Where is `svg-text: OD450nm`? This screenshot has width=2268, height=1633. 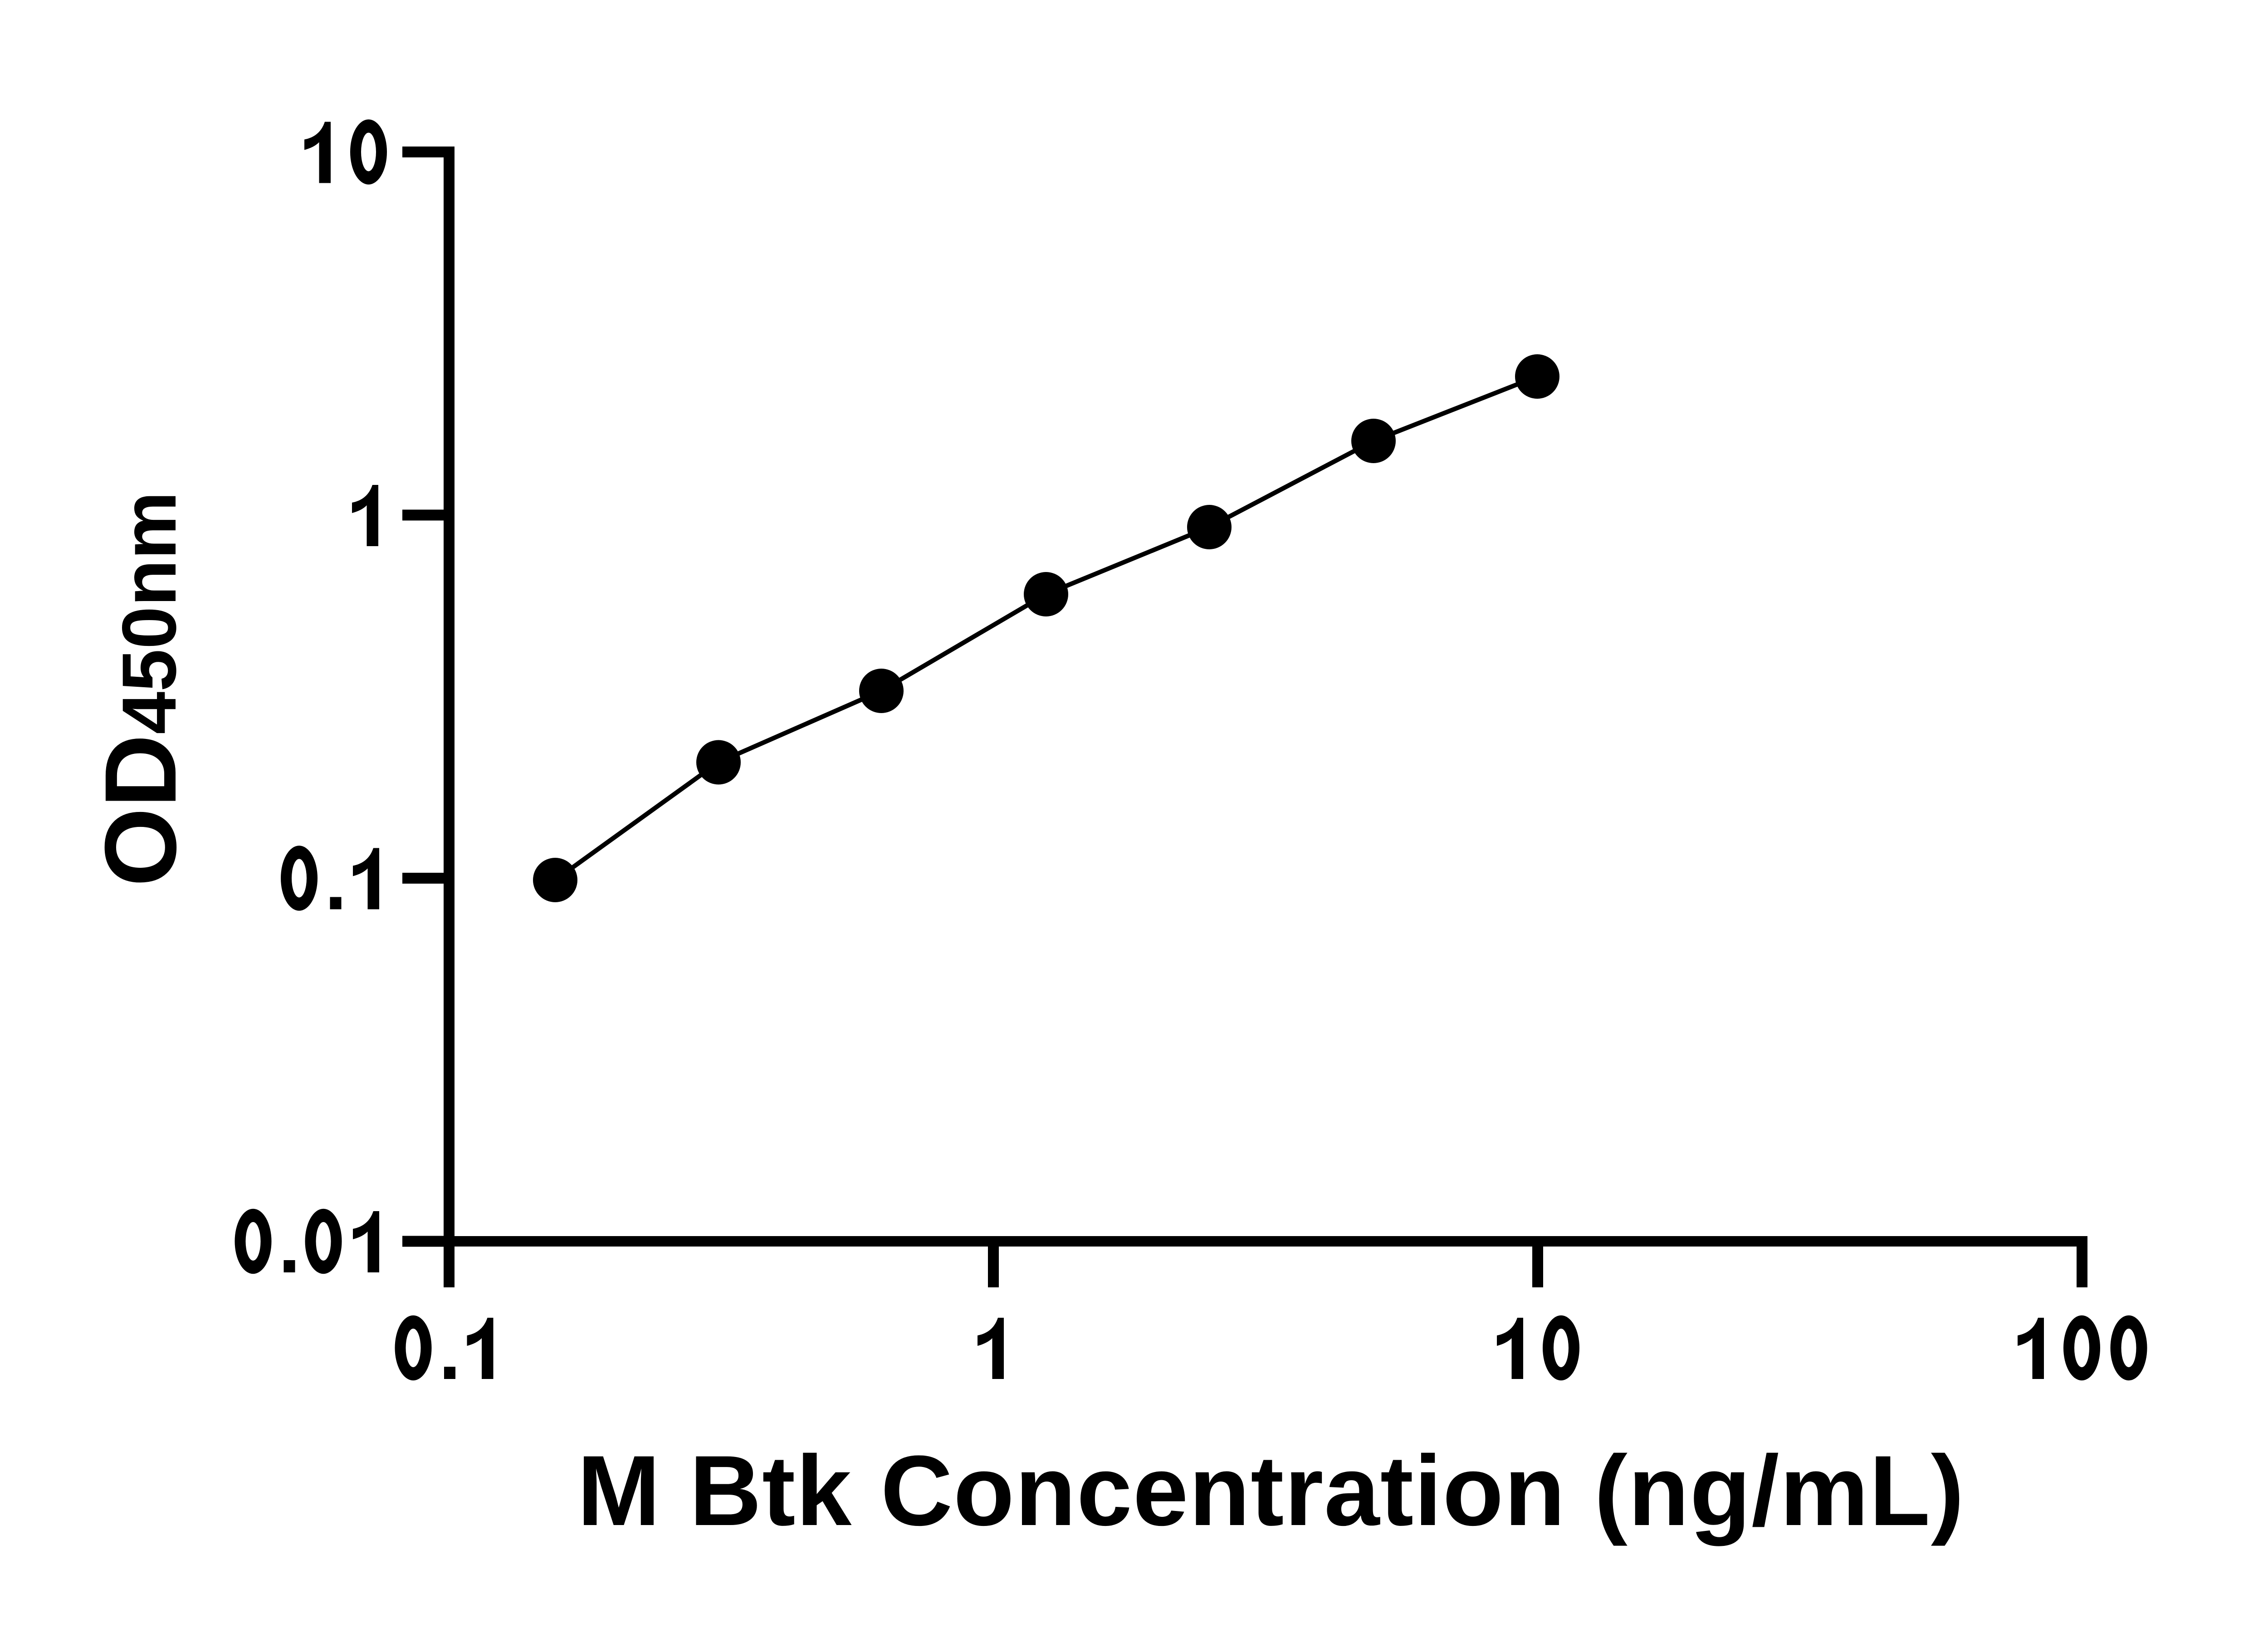 svg-text: OD450nm is located at coordinates (140, 688).